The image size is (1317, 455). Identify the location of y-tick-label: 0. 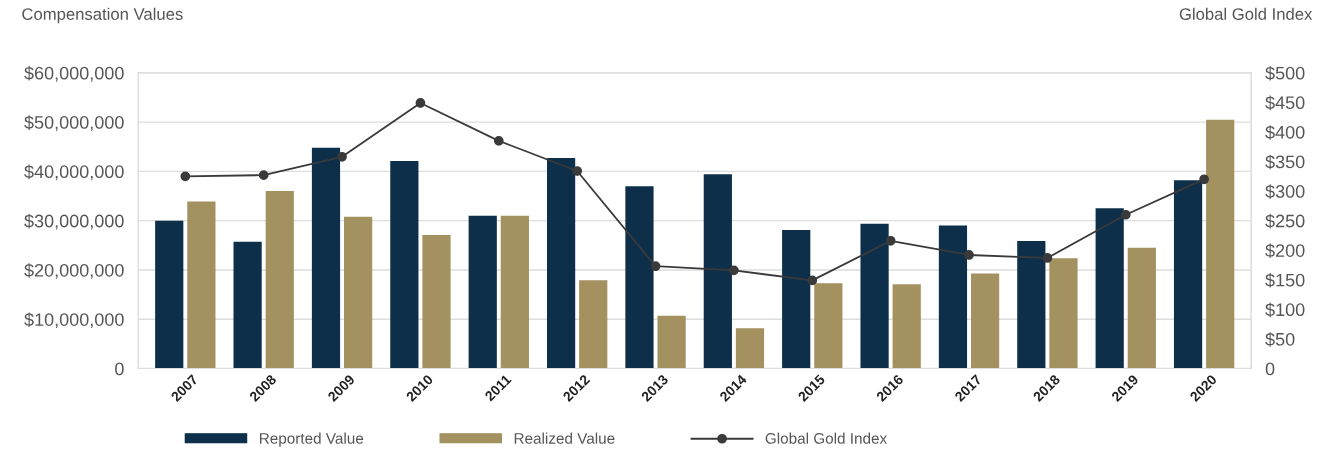
(119, 369).